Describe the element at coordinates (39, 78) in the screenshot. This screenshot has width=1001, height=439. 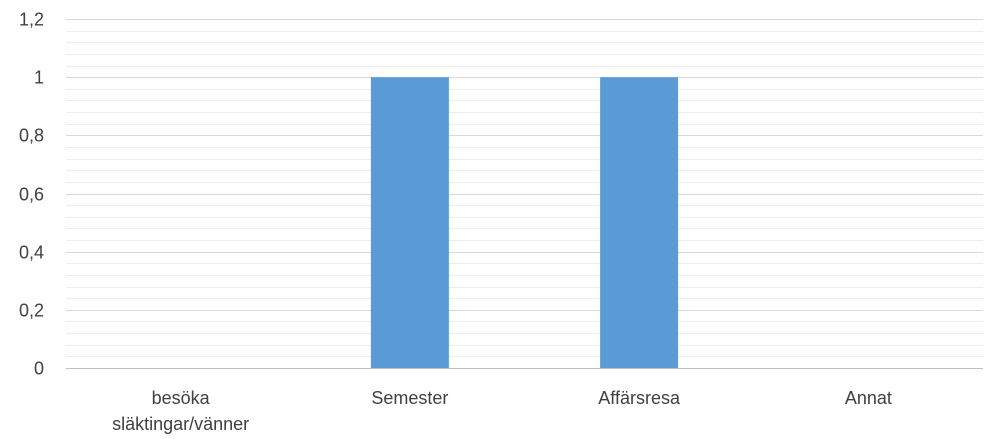
I see `y-tick-label: 1` at that location.